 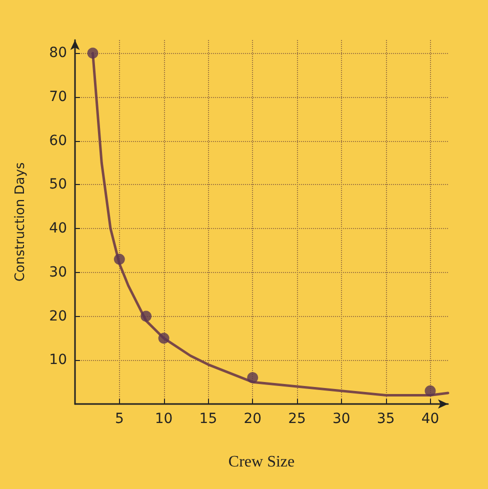 I want to click on x-tick-label: 15, so click(x=208, y=419).